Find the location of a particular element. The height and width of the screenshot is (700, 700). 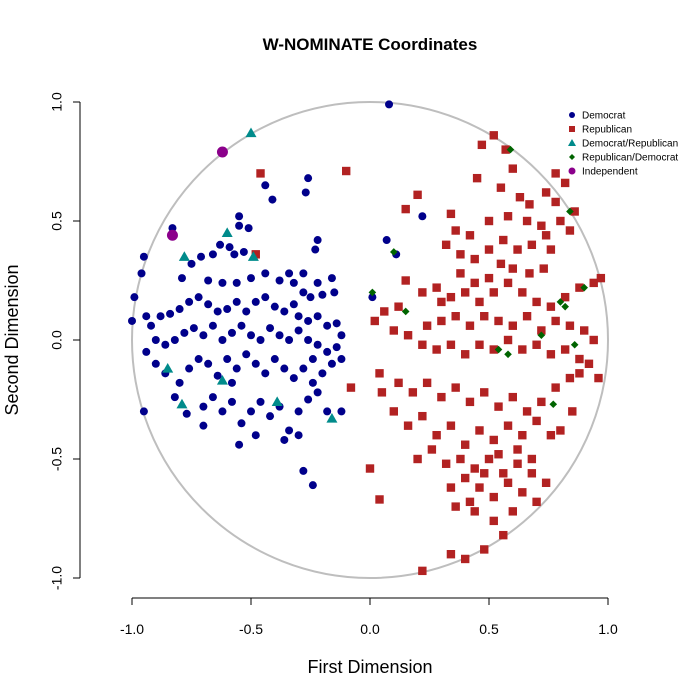

legend-marker-independent is located at coordinates (572, 171).